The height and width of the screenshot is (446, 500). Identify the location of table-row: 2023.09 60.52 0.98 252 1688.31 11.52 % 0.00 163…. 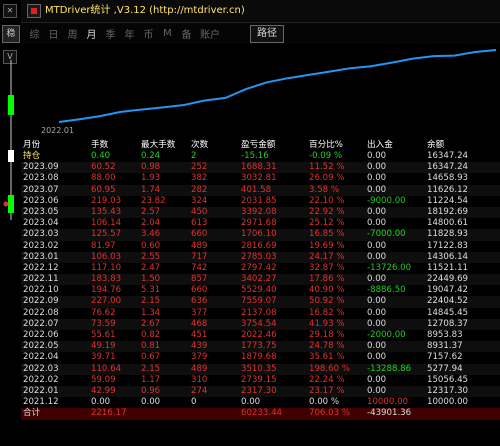
(260, 168).